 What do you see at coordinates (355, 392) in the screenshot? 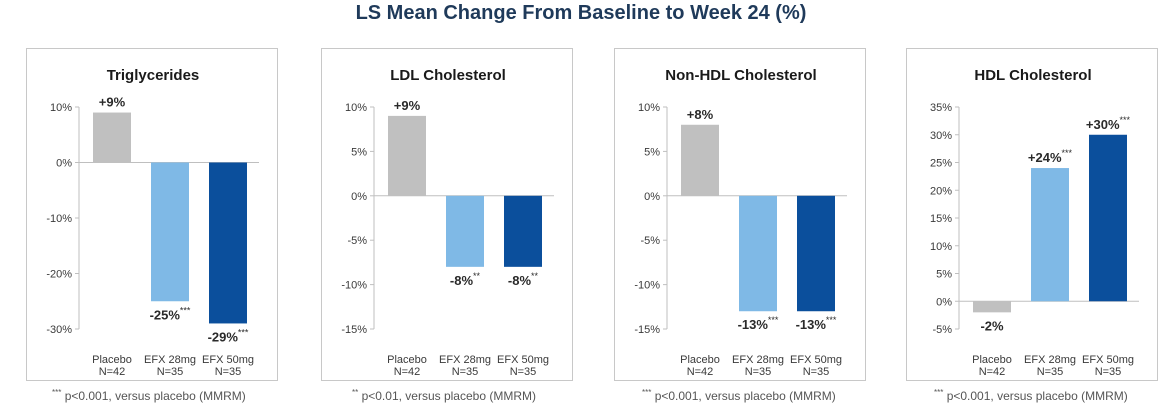
I see `footnote-marker: **` at bounding box center [355, 392].